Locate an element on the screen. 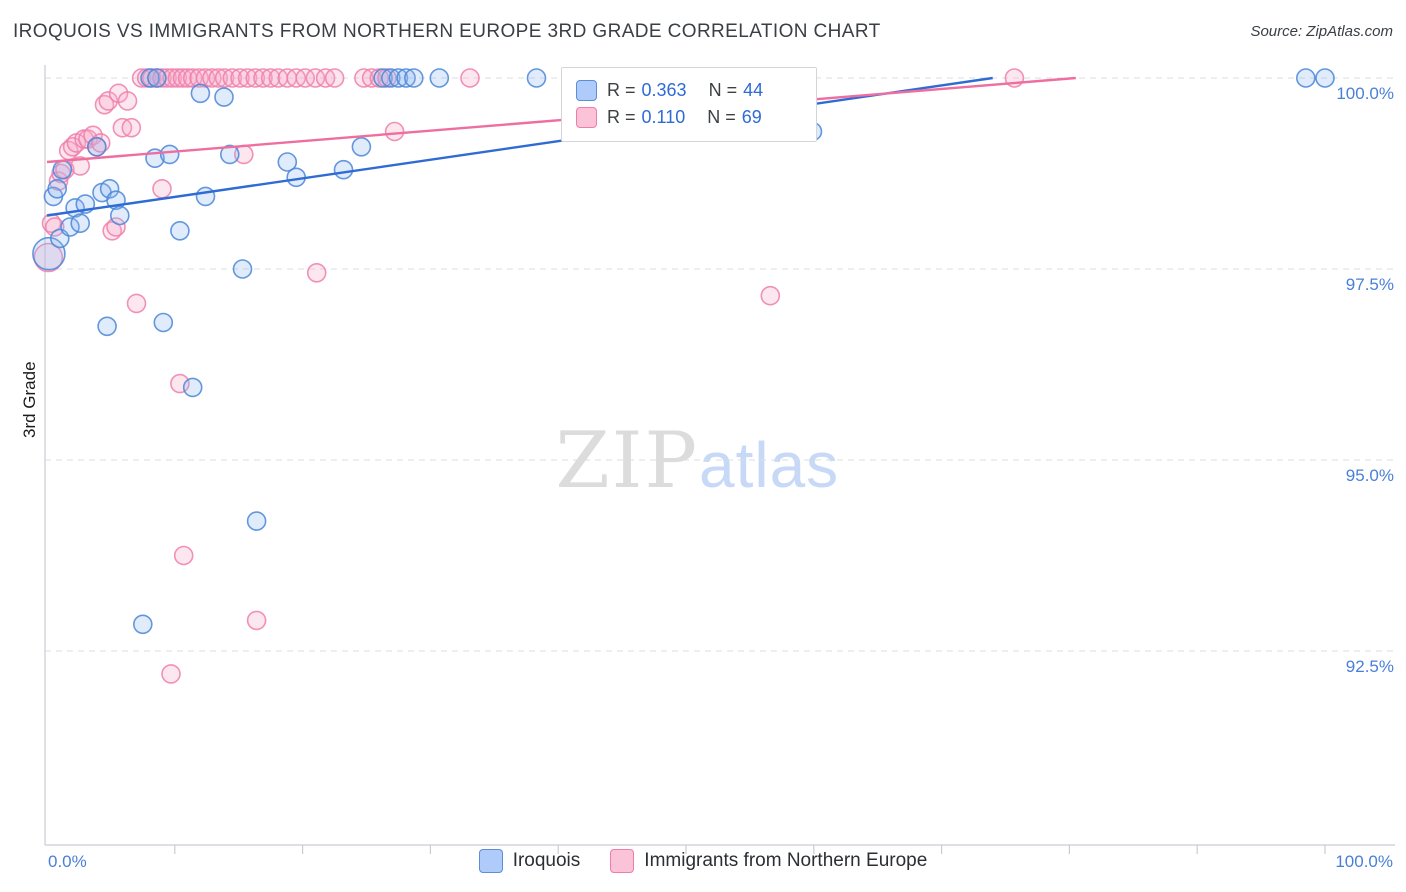  r-value: 0.110 is located at coordinates (663, 117).